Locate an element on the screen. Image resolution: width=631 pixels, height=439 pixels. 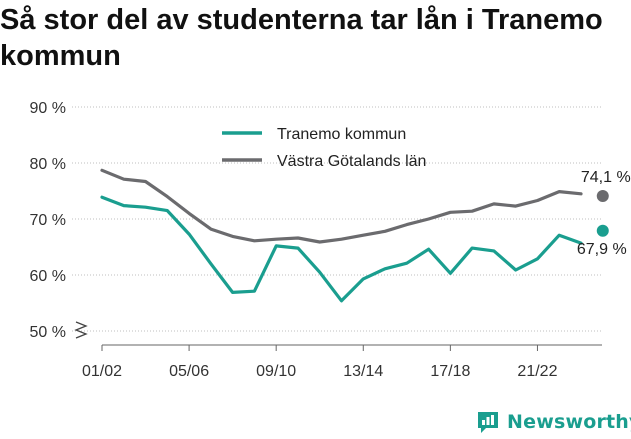
legend-label: Tranemo kommun is located at coordinates (341, 134).